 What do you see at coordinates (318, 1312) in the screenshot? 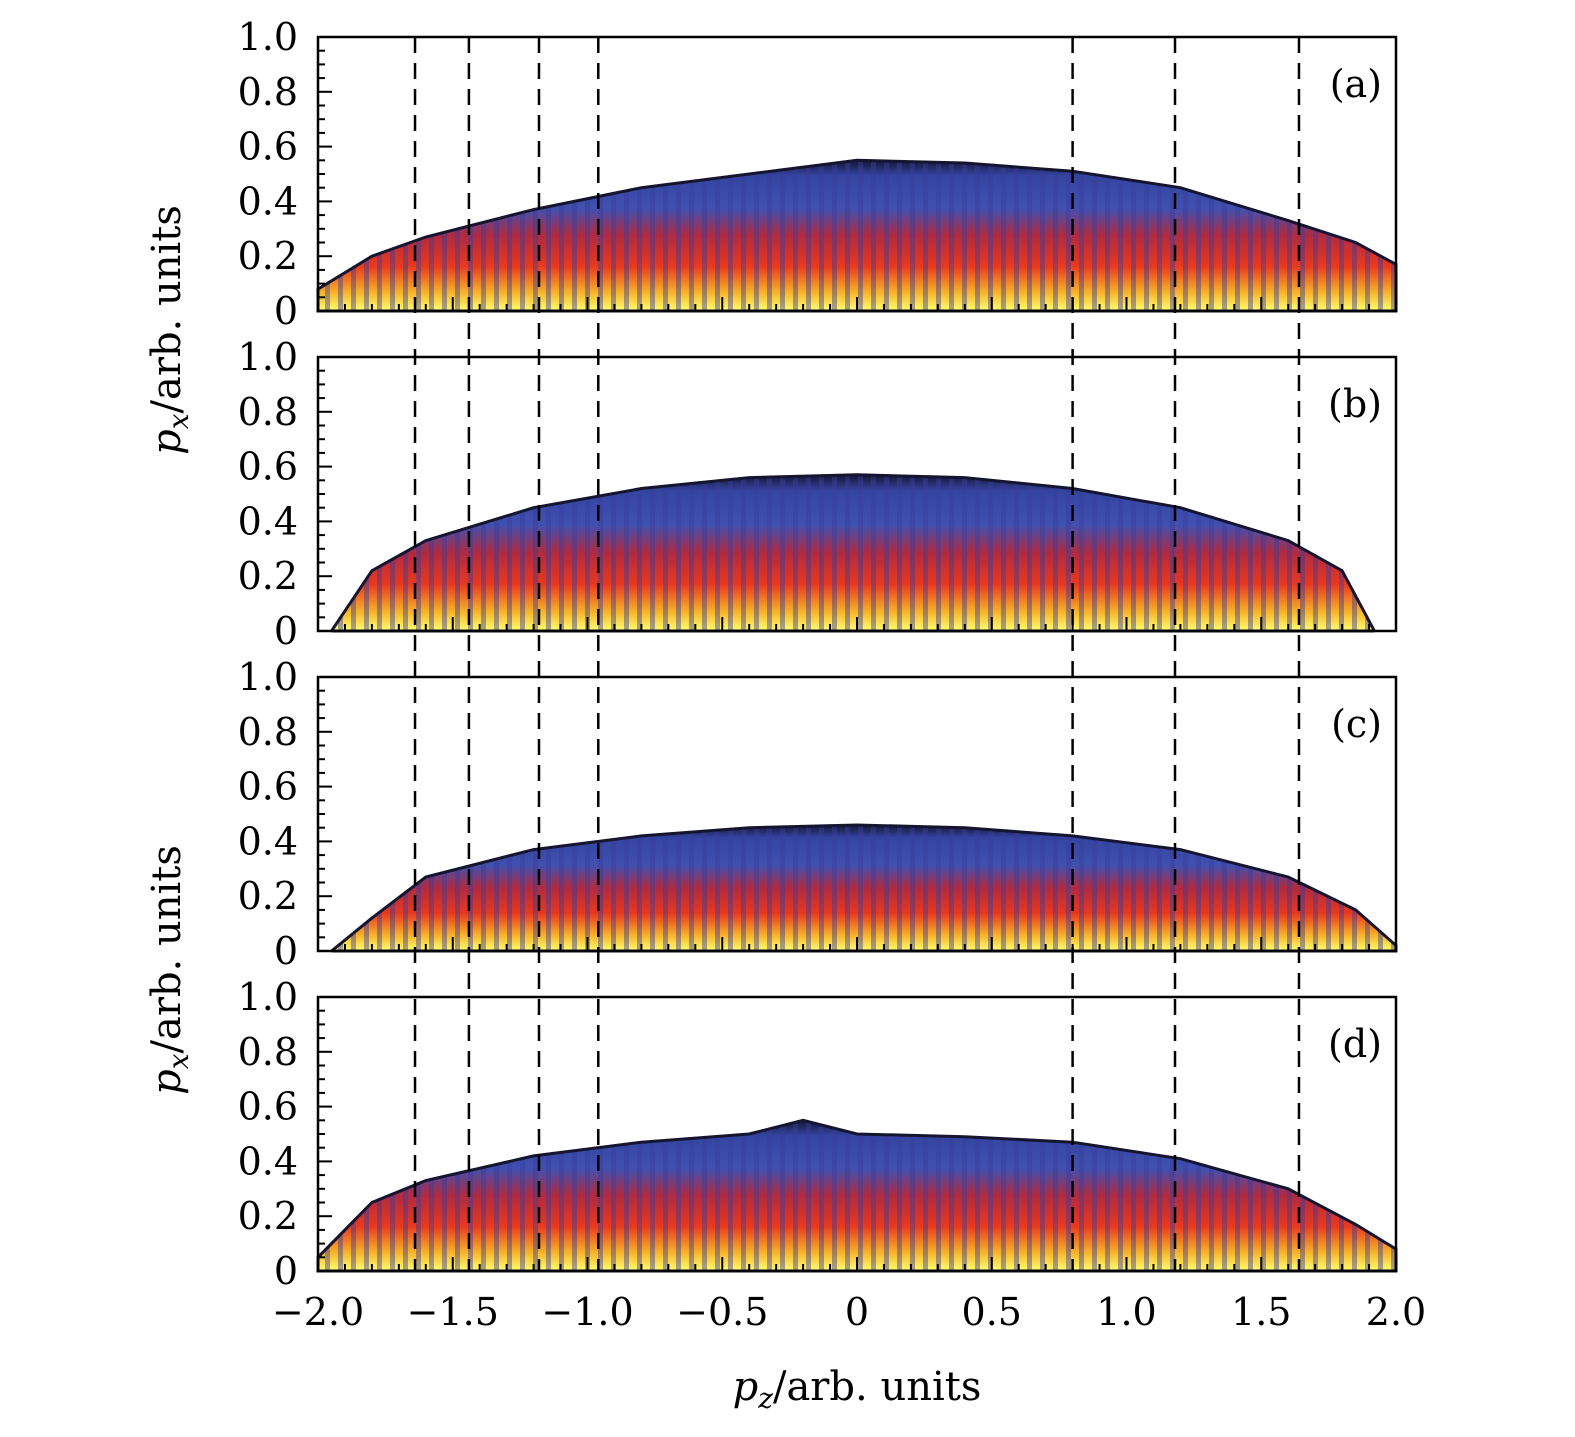
I see `x-tick-label: −2.0` at bounding box center [318, 1312].